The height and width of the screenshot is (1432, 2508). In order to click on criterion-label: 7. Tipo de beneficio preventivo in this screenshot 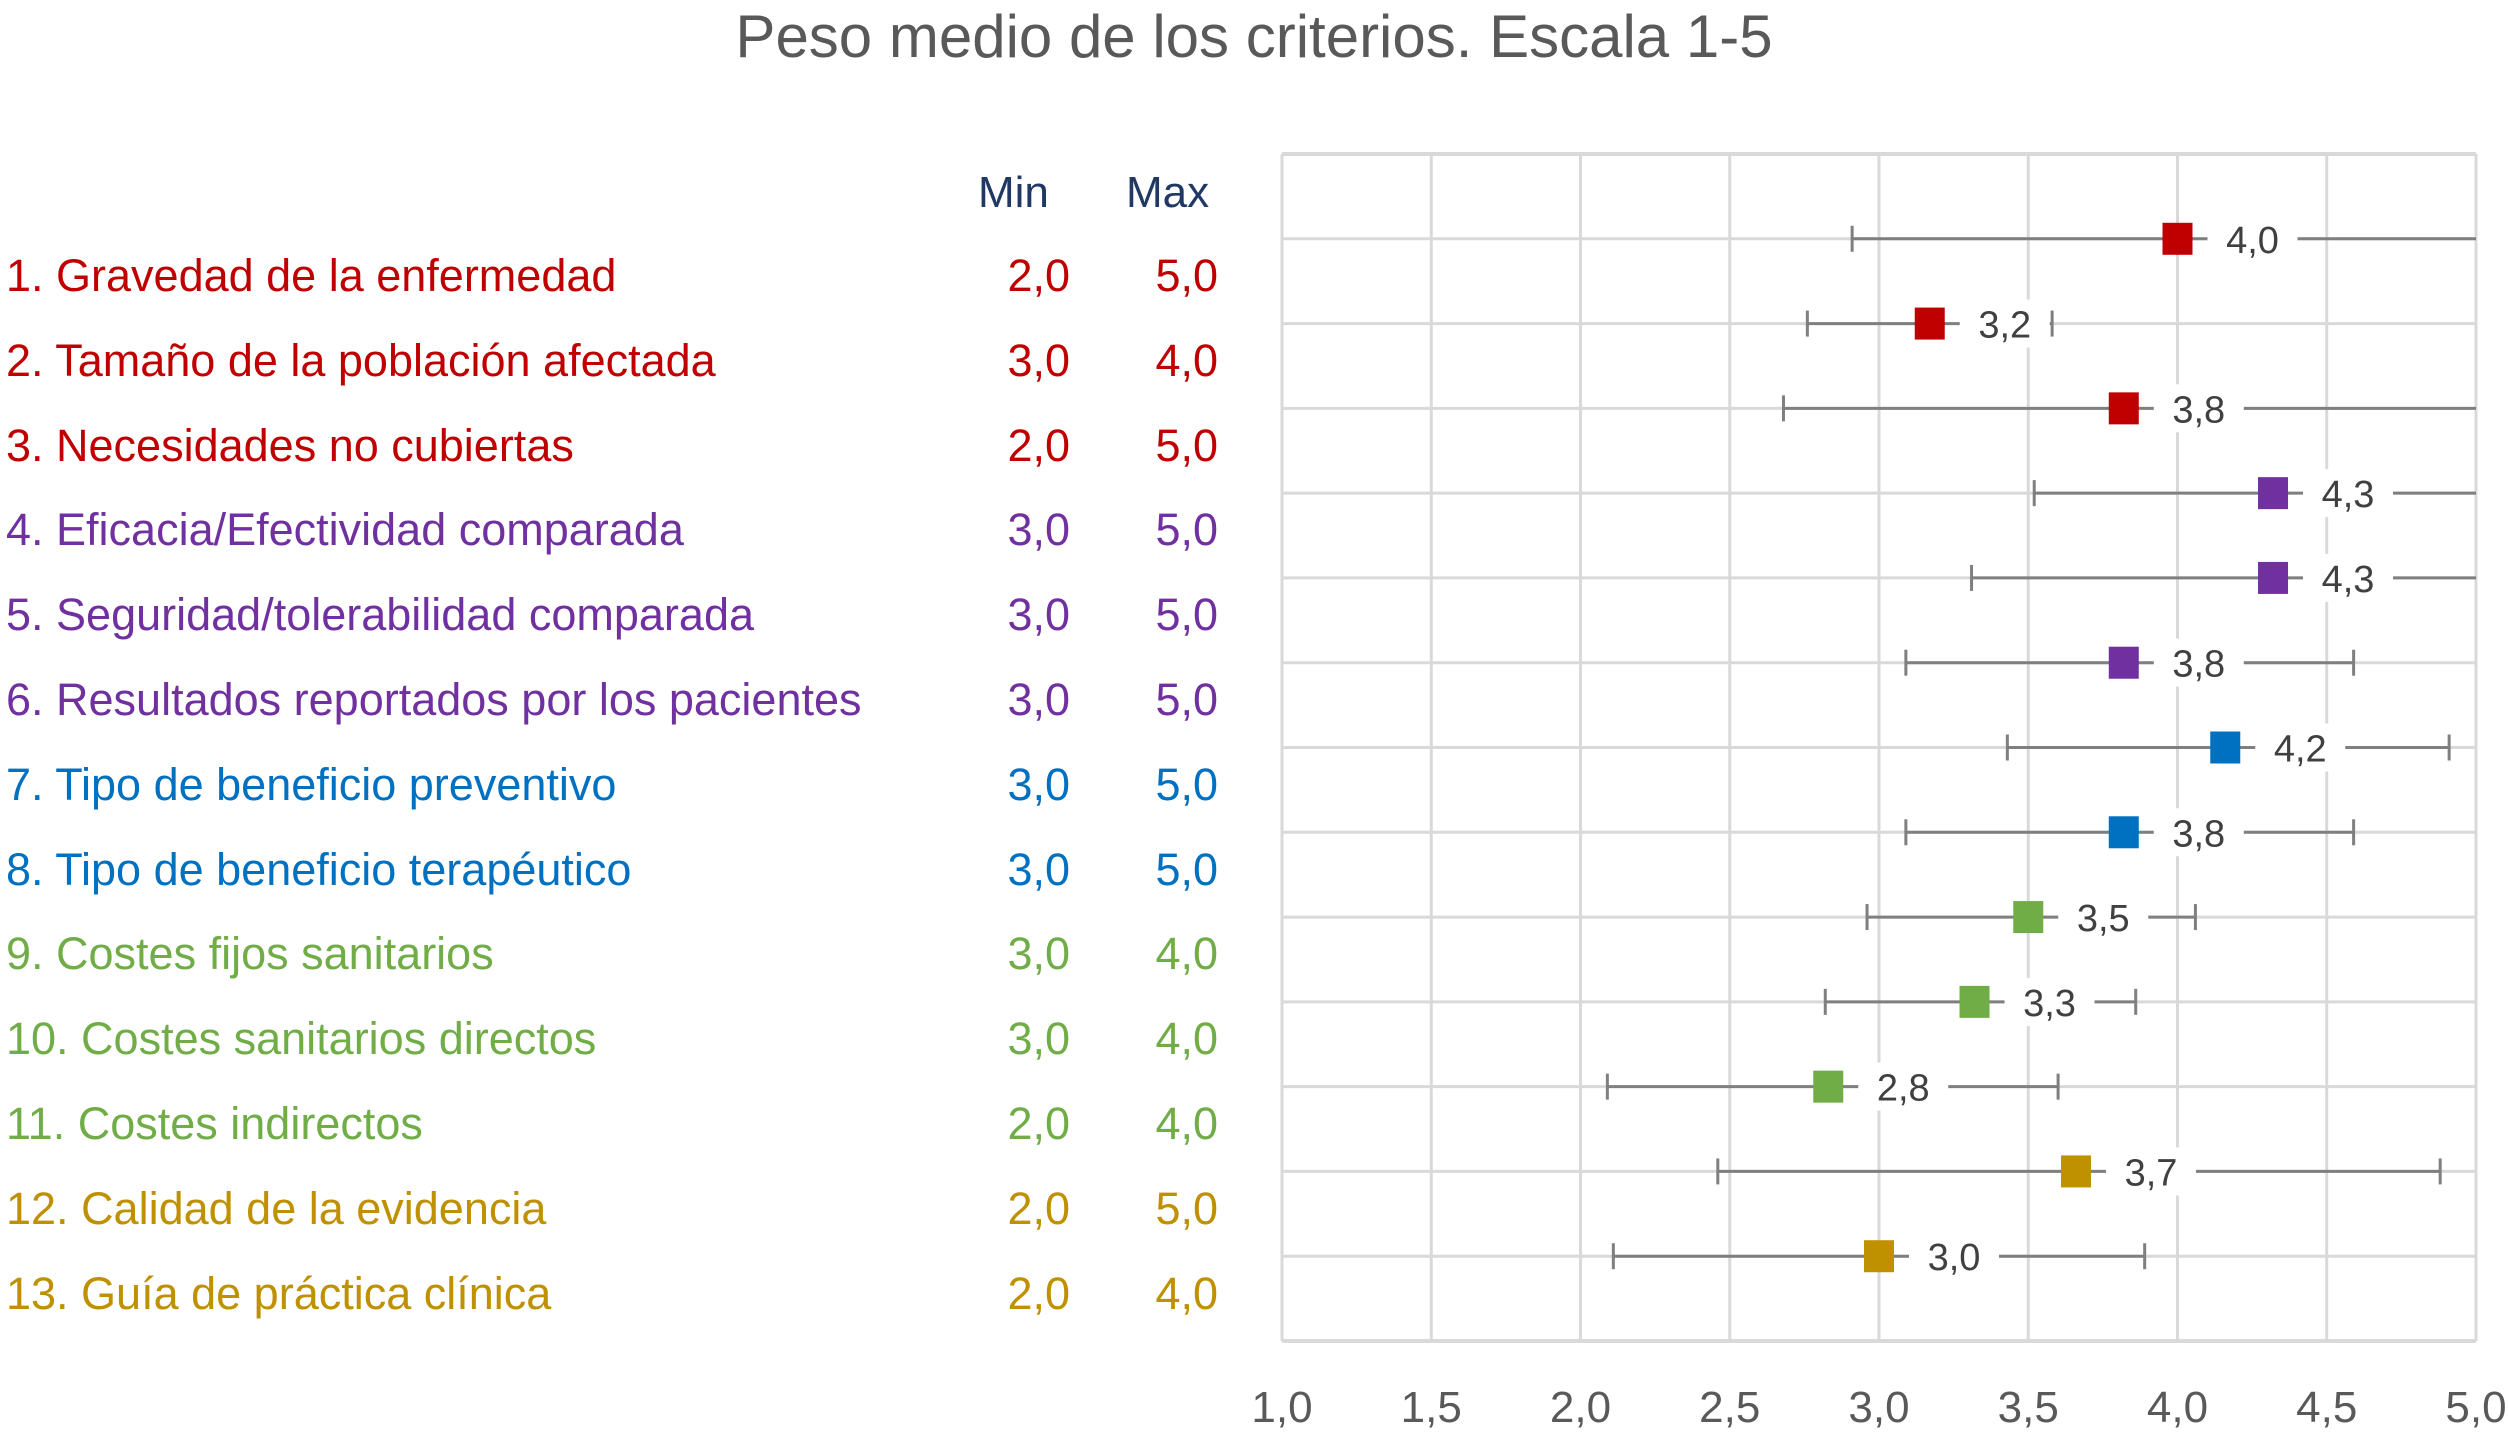, I will do `click(311, 784)`.